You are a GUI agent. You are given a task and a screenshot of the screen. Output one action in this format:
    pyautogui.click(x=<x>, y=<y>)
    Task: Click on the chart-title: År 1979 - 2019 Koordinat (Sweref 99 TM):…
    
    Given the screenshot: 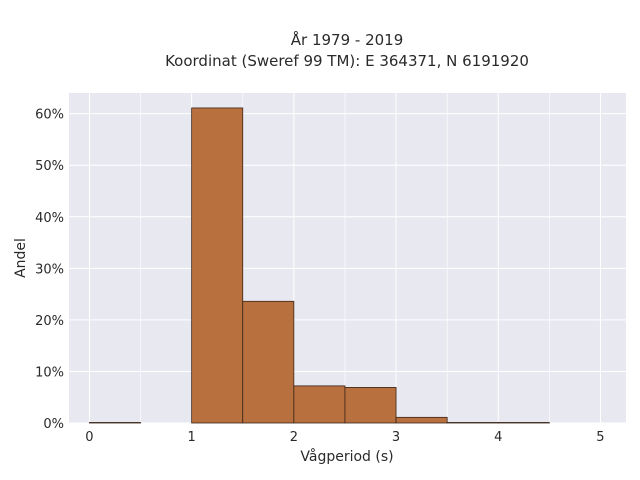 What is the action you would take?
    pyautogui.click(x=347, y=50)
    